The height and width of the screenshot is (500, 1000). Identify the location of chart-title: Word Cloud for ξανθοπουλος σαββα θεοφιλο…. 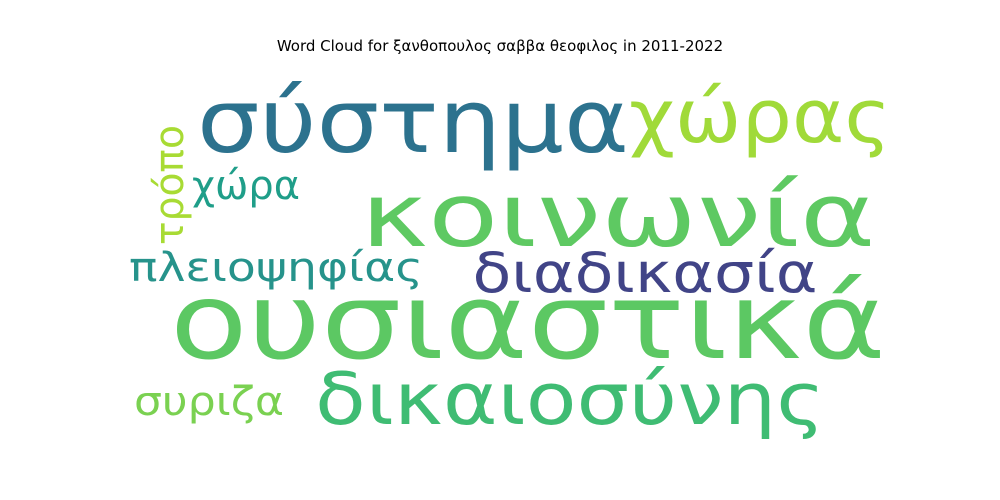
(500, 46).